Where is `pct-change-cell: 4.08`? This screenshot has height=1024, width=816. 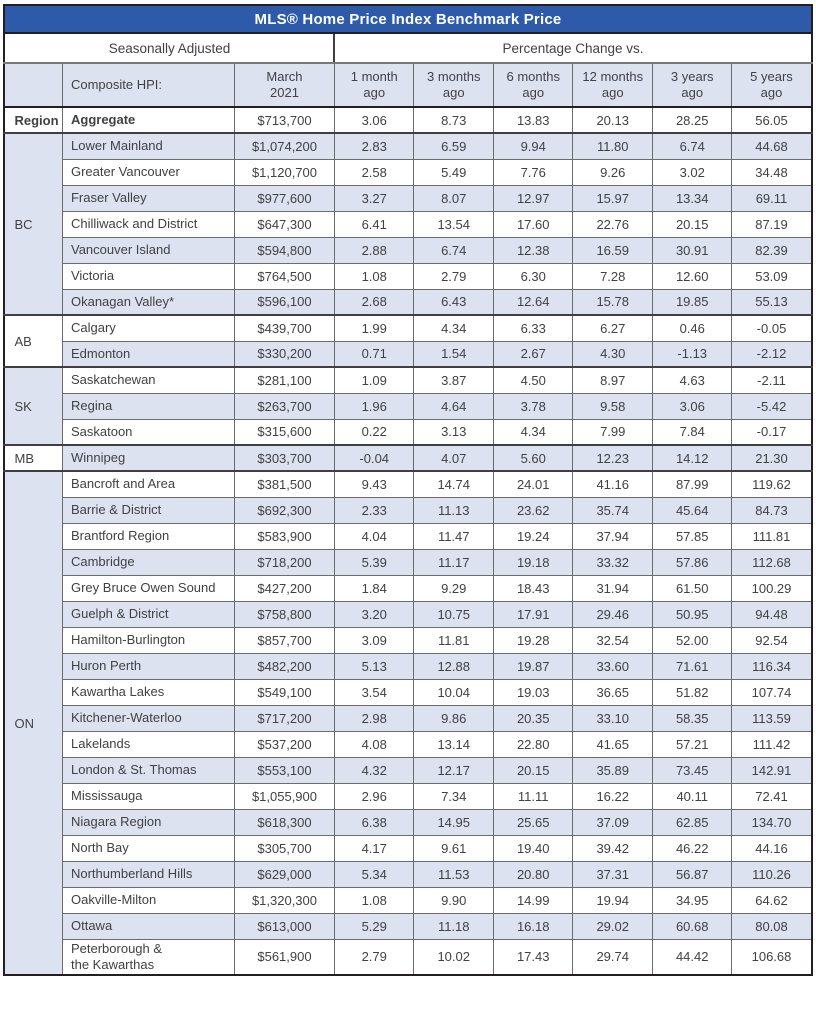 pct-change-cell: 4.08 is located at coordinates (374, 744).